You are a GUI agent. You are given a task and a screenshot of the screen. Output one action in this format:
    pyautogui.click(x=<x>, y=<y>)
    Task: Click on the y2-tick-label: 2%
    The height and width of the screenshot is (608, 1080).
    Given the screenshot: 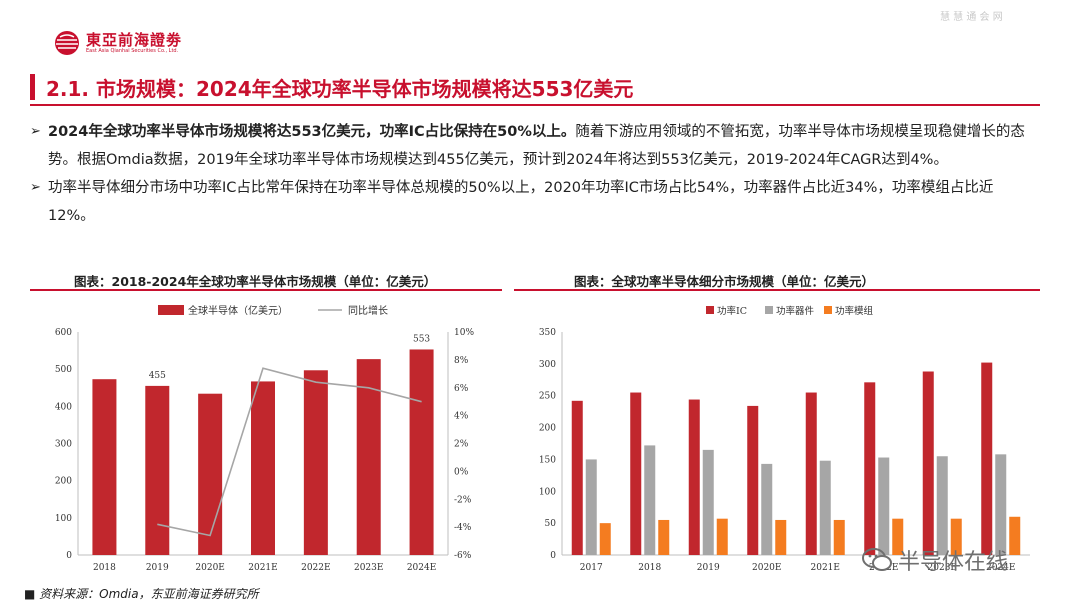 What is the action you would take?
    pyautogui.click(x=461, y=445)
    